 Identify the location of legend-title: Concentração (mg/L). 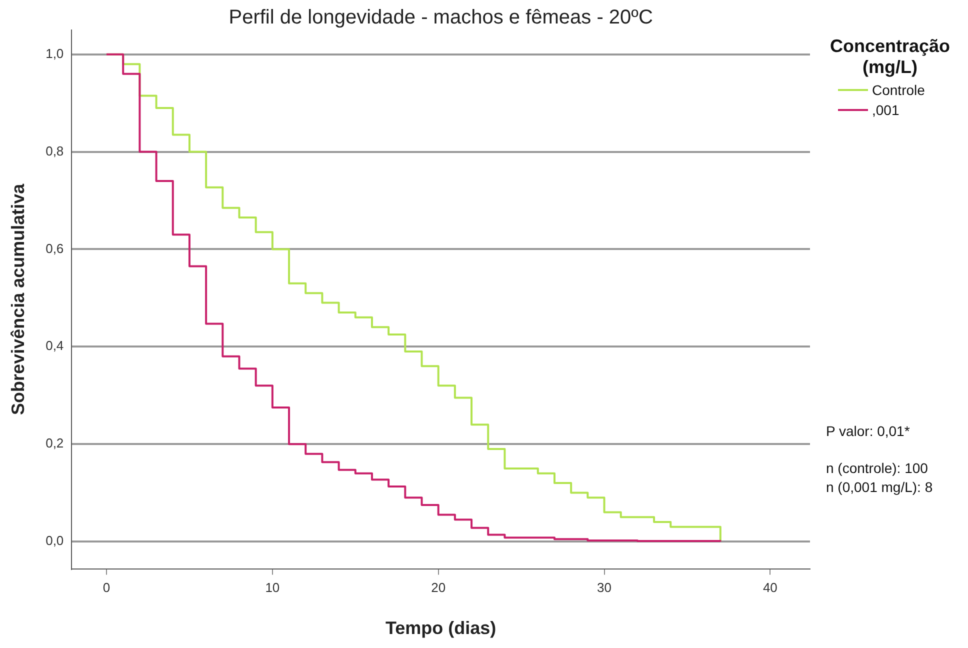
(890, 57).